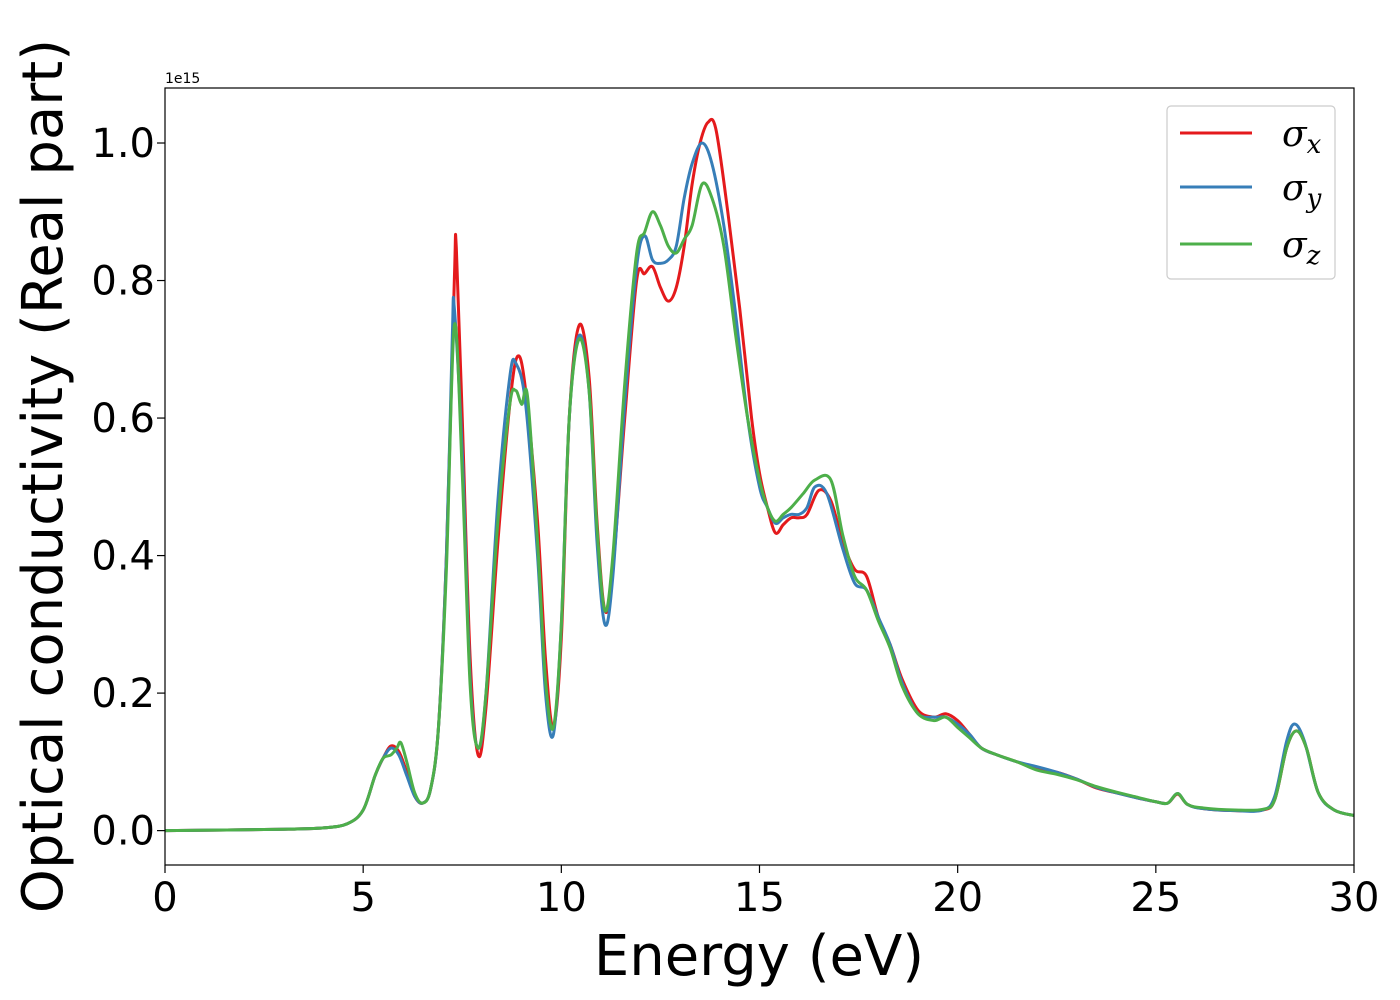 The width and height of the screenshot is (1400, 1000). I want to click on legend-label-sigma-y: σy, so click(1302, 191).